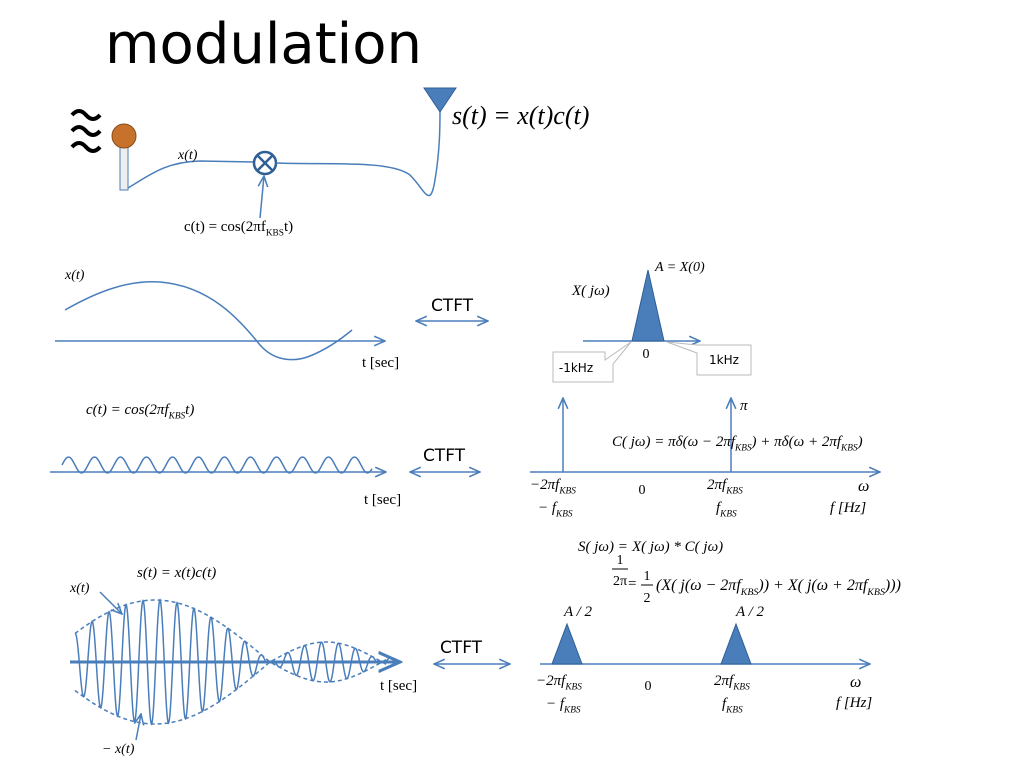  I want to click on text-part: X( jω), so click(590, 291).